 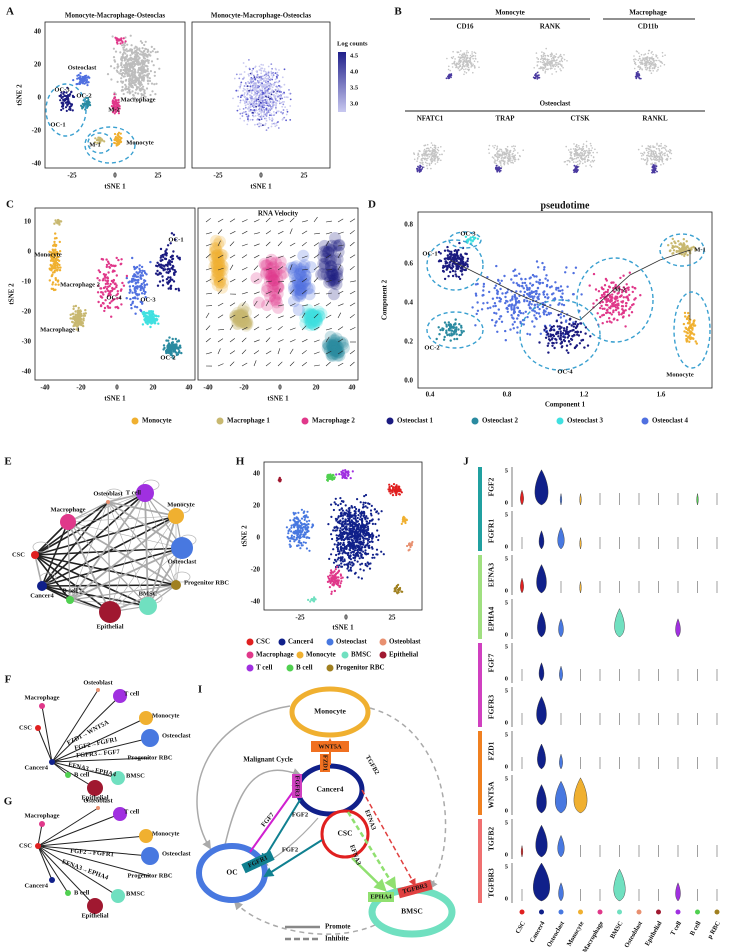 What do you see at coordinates (148, 299) in the screenshot?
I see `label: OC-3` at bounding box center [148, 299].